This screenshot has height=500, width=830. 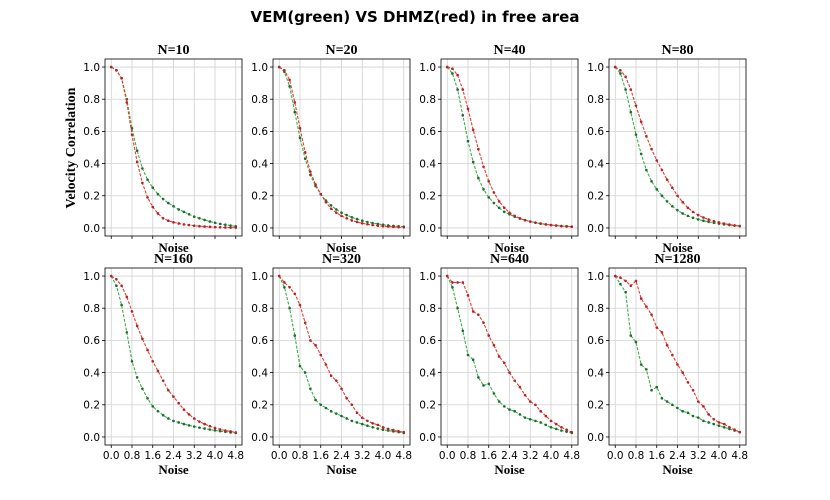 What do you see at coordinates (194, 456) in the screenshot?
I see `x-tick-label: 3.2` at bounding box center [194, 456].